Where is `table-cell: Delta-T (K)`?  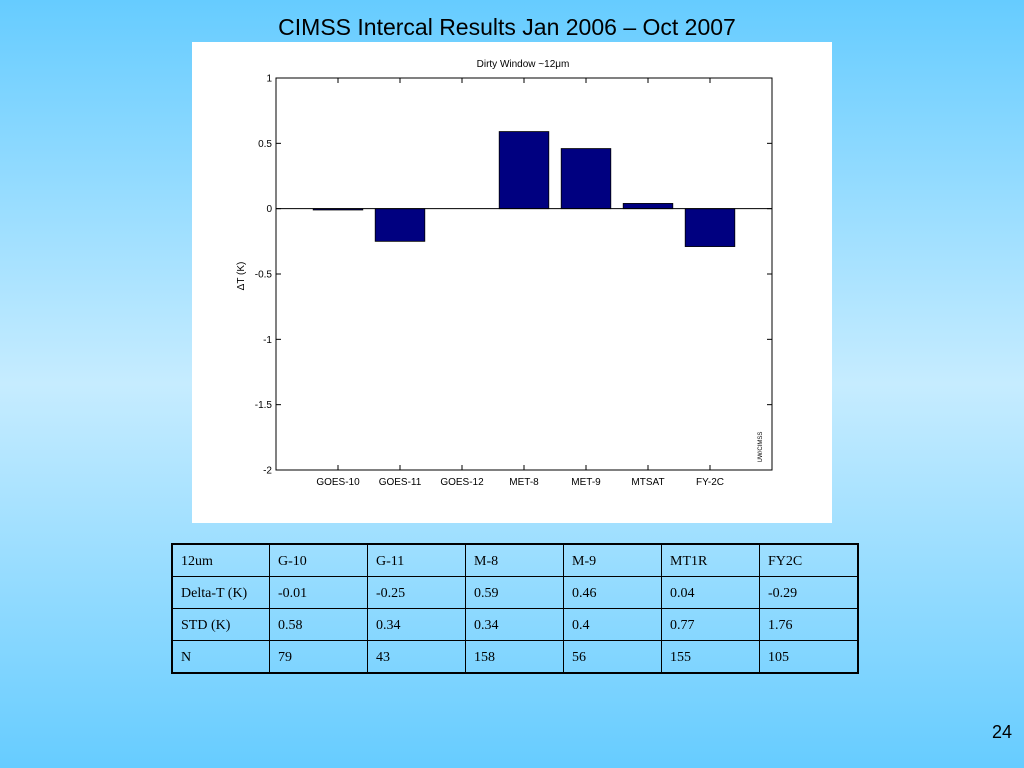 table-cell: Delta-T (K) is located at coordinates (220, 592).